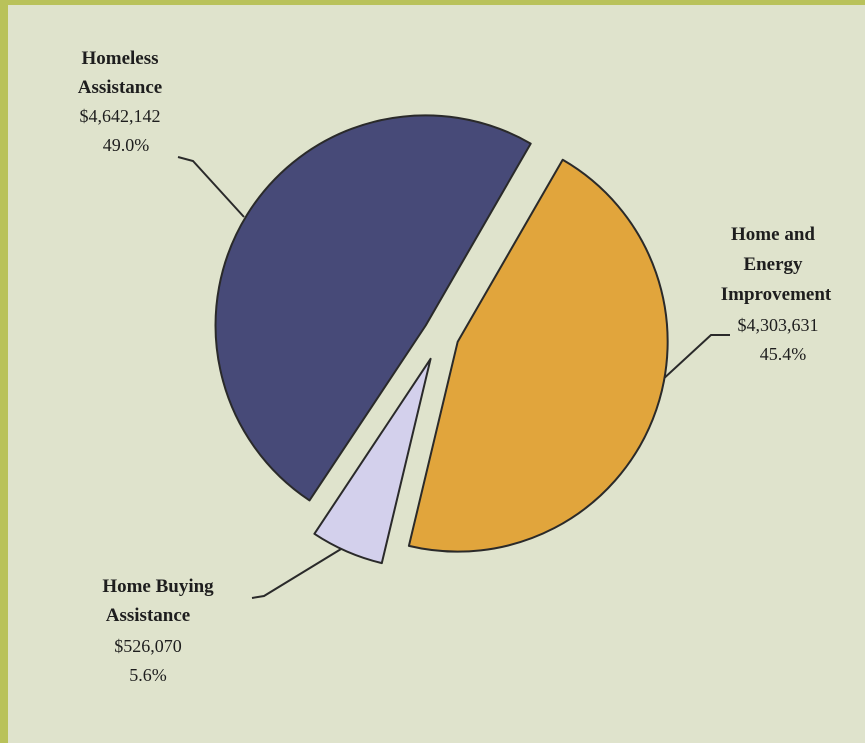  I want to click on label-home-energy-name-line3: Improvement, so click(776, 294).